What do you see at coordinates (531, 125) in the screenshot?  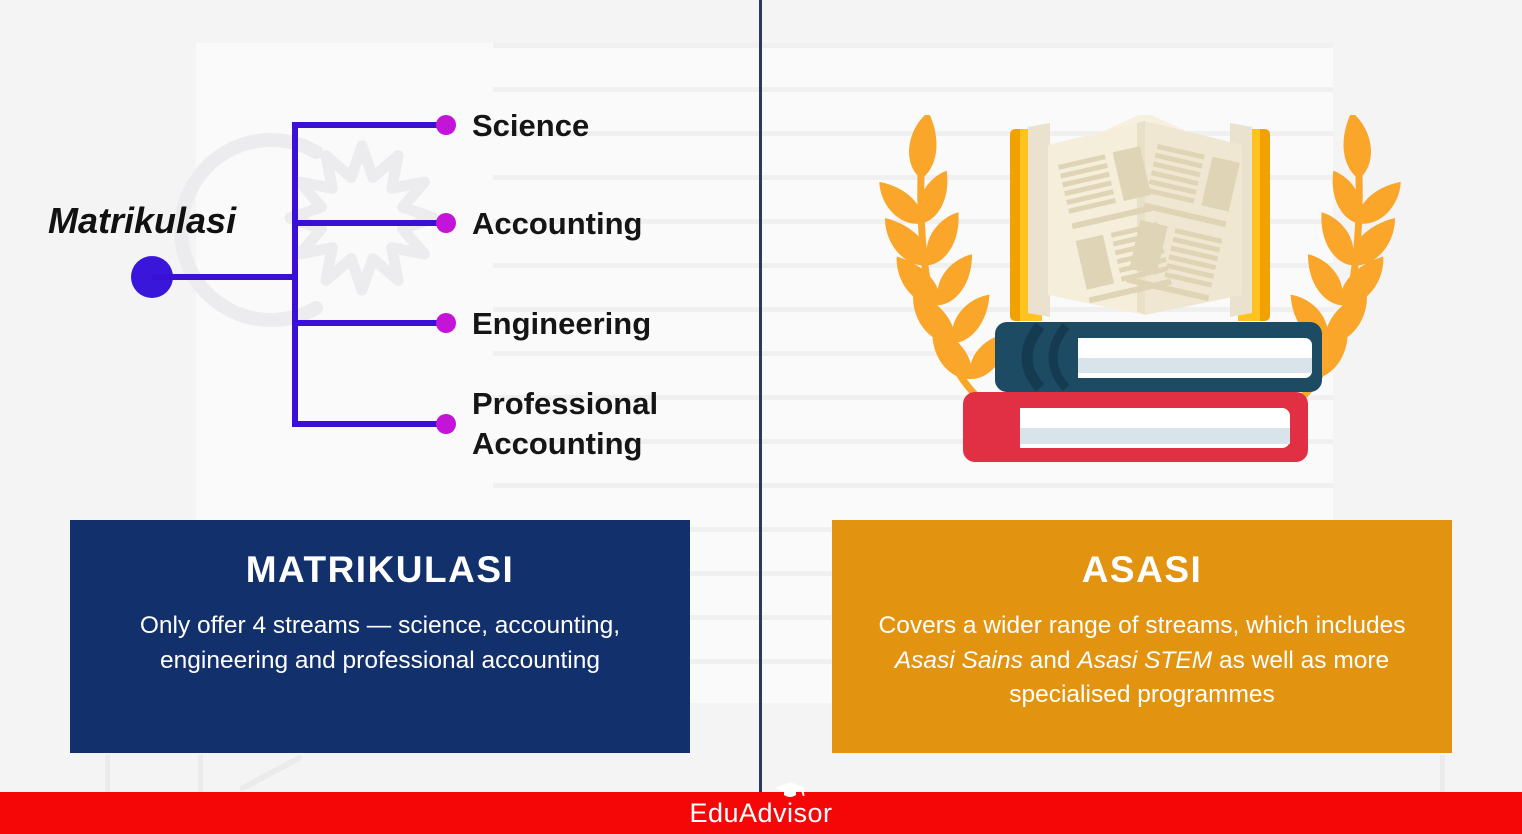 I see `branch-label-science: Science` at bounding box center [531, 125].